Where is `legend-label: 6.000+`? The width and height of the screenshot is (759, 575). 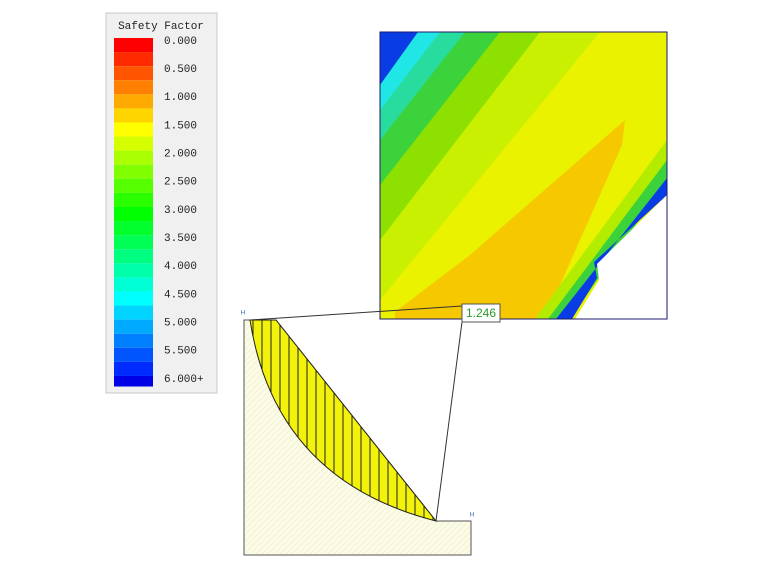
legend-label: 6.000+ is located at coordinates (184, 380).